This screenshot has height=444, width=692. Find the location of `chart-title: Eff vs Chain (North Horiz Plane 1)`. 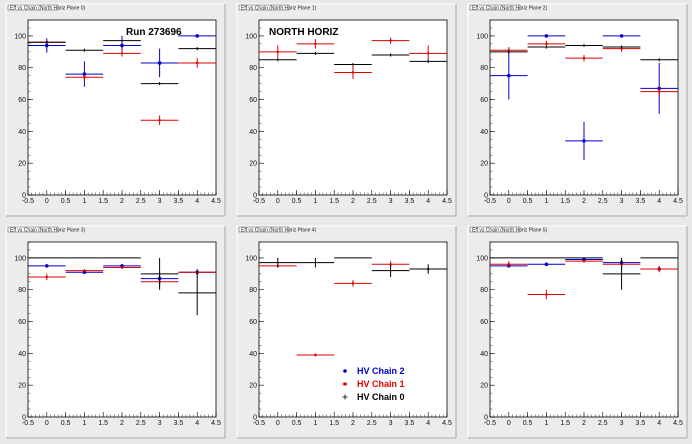

chart-title: Eff vs Chain (North Horiz Plane 1) is located at coordinates (279, 8).